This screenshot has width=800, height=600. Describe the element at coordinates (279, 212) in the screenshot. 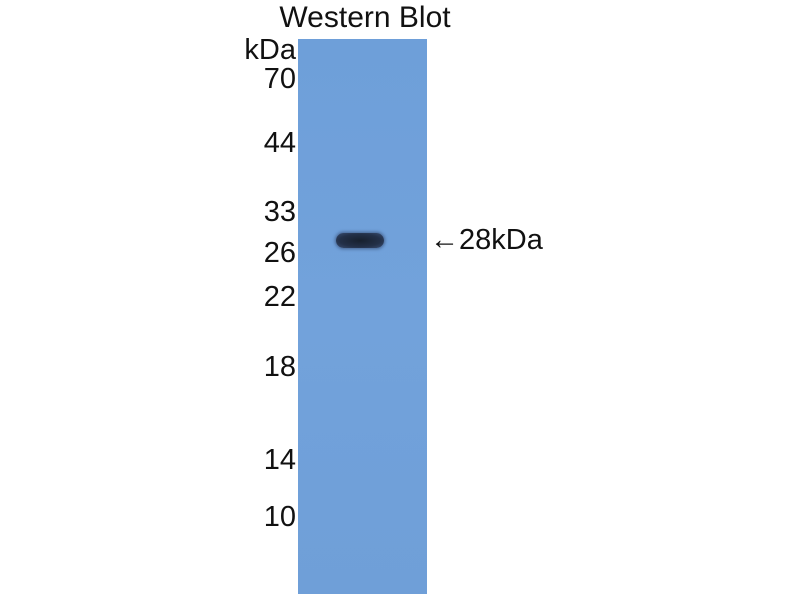

I see `marker-33: 33` at that location.